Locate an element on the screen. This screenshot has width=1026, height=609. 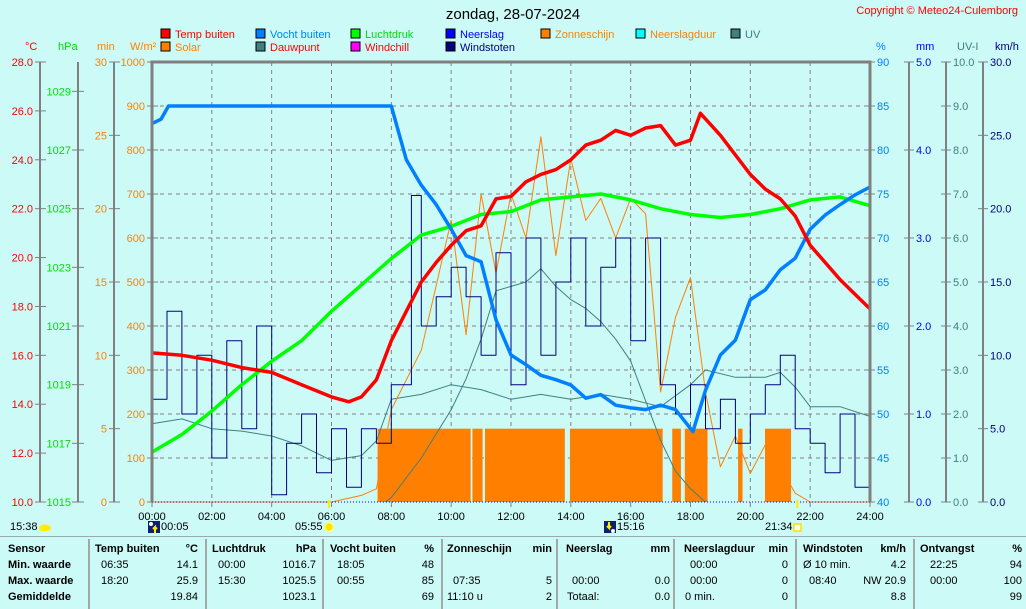
axis-tick-label: 0 is located at coordinates (104, 503).